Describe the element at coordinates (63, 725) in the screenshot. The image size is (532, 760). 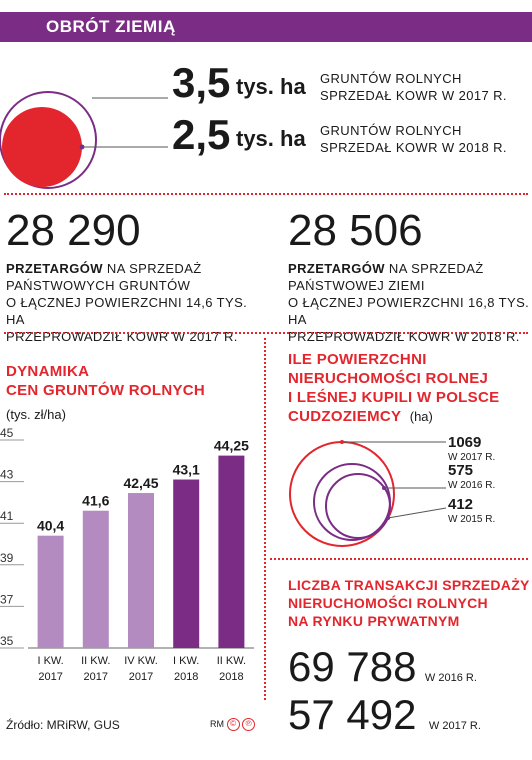
I see `footer-source: Źródło: MRiRW, GUS` at that location.